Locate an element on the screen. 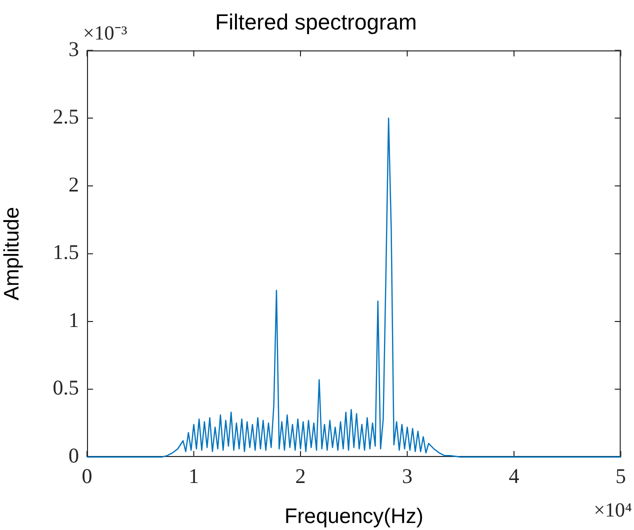 The width and height of the screenshot is (634, 530). x-tick-label: 2 is located at coordinates (300, 476).